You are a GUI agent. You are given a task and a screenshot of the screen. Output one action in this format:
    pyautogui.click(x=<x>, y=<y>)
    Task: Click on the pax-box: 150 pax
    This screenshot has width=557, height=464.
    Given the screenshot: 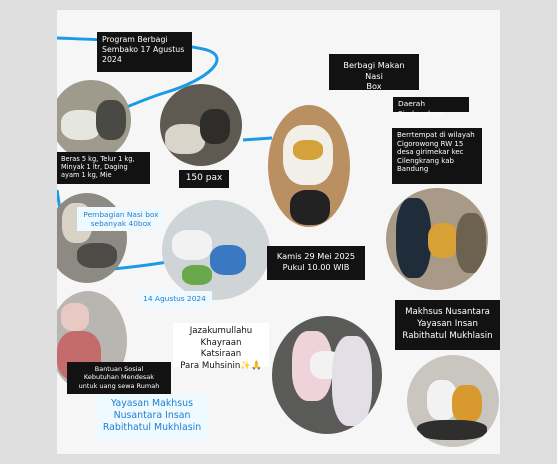 What is the action you would take?
    pyautogui.click(x=204, y=179)
    